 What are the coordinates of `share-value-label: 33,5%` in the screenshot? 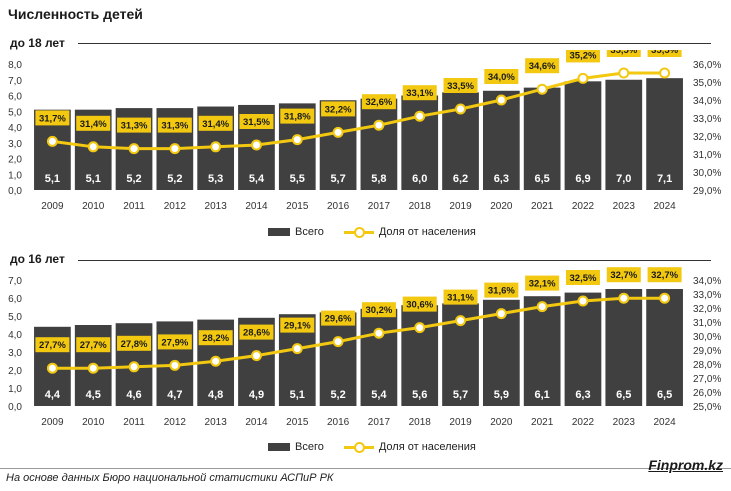 It's located at (460, 86).